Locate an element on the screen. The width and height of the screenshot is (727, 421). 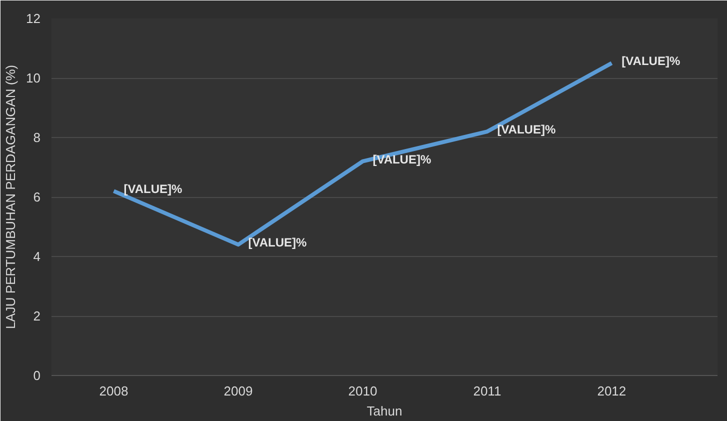
x-axis-title: Tahun is located at coordinates (384, 411).